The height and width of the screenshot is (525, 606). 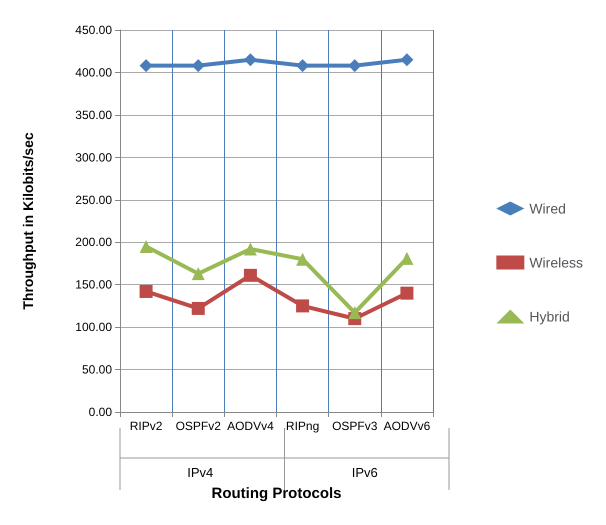 I want to click on y-tick-label: 400.00, so click(x=93, y=72).